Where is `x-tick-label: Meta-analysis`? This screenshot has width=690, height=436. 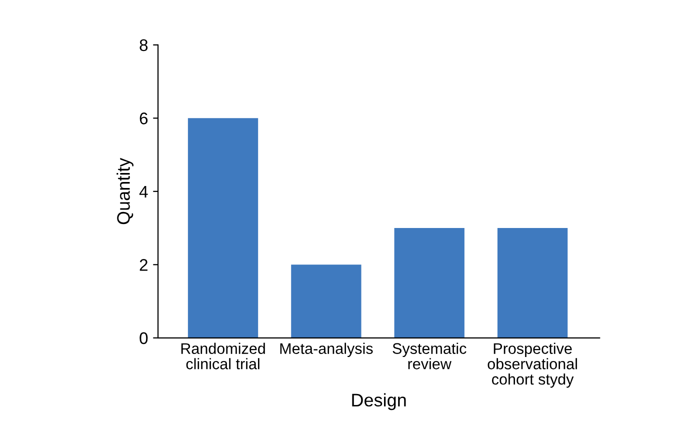 x-tick-label: Meta-analysis is located at coordinates (326, 350).